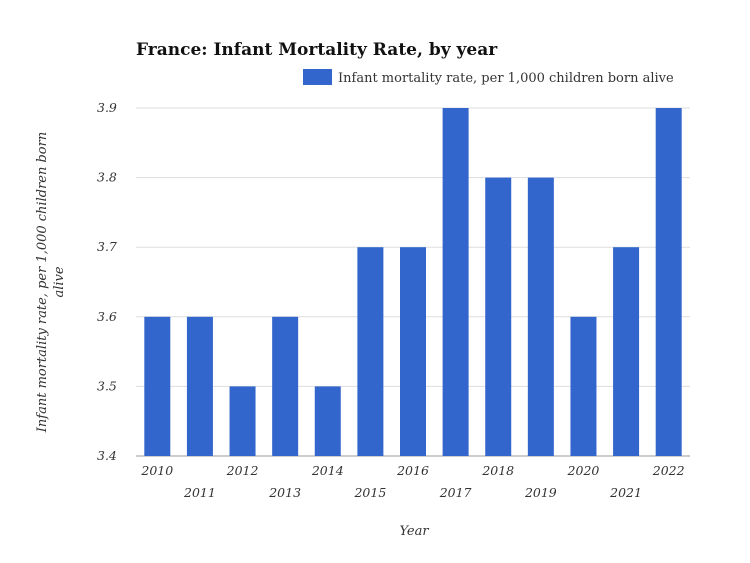 The image size is (750, 563). Describe the element at coordinates (242, 470) in the screenshot. I see `x-tick-label: 2012` at that location.